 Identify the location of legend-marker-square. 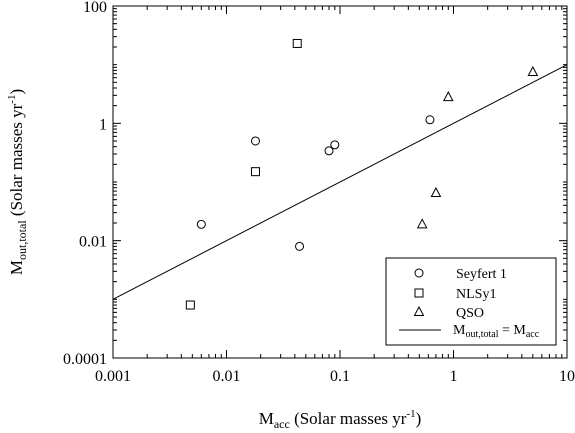
(419, 293).